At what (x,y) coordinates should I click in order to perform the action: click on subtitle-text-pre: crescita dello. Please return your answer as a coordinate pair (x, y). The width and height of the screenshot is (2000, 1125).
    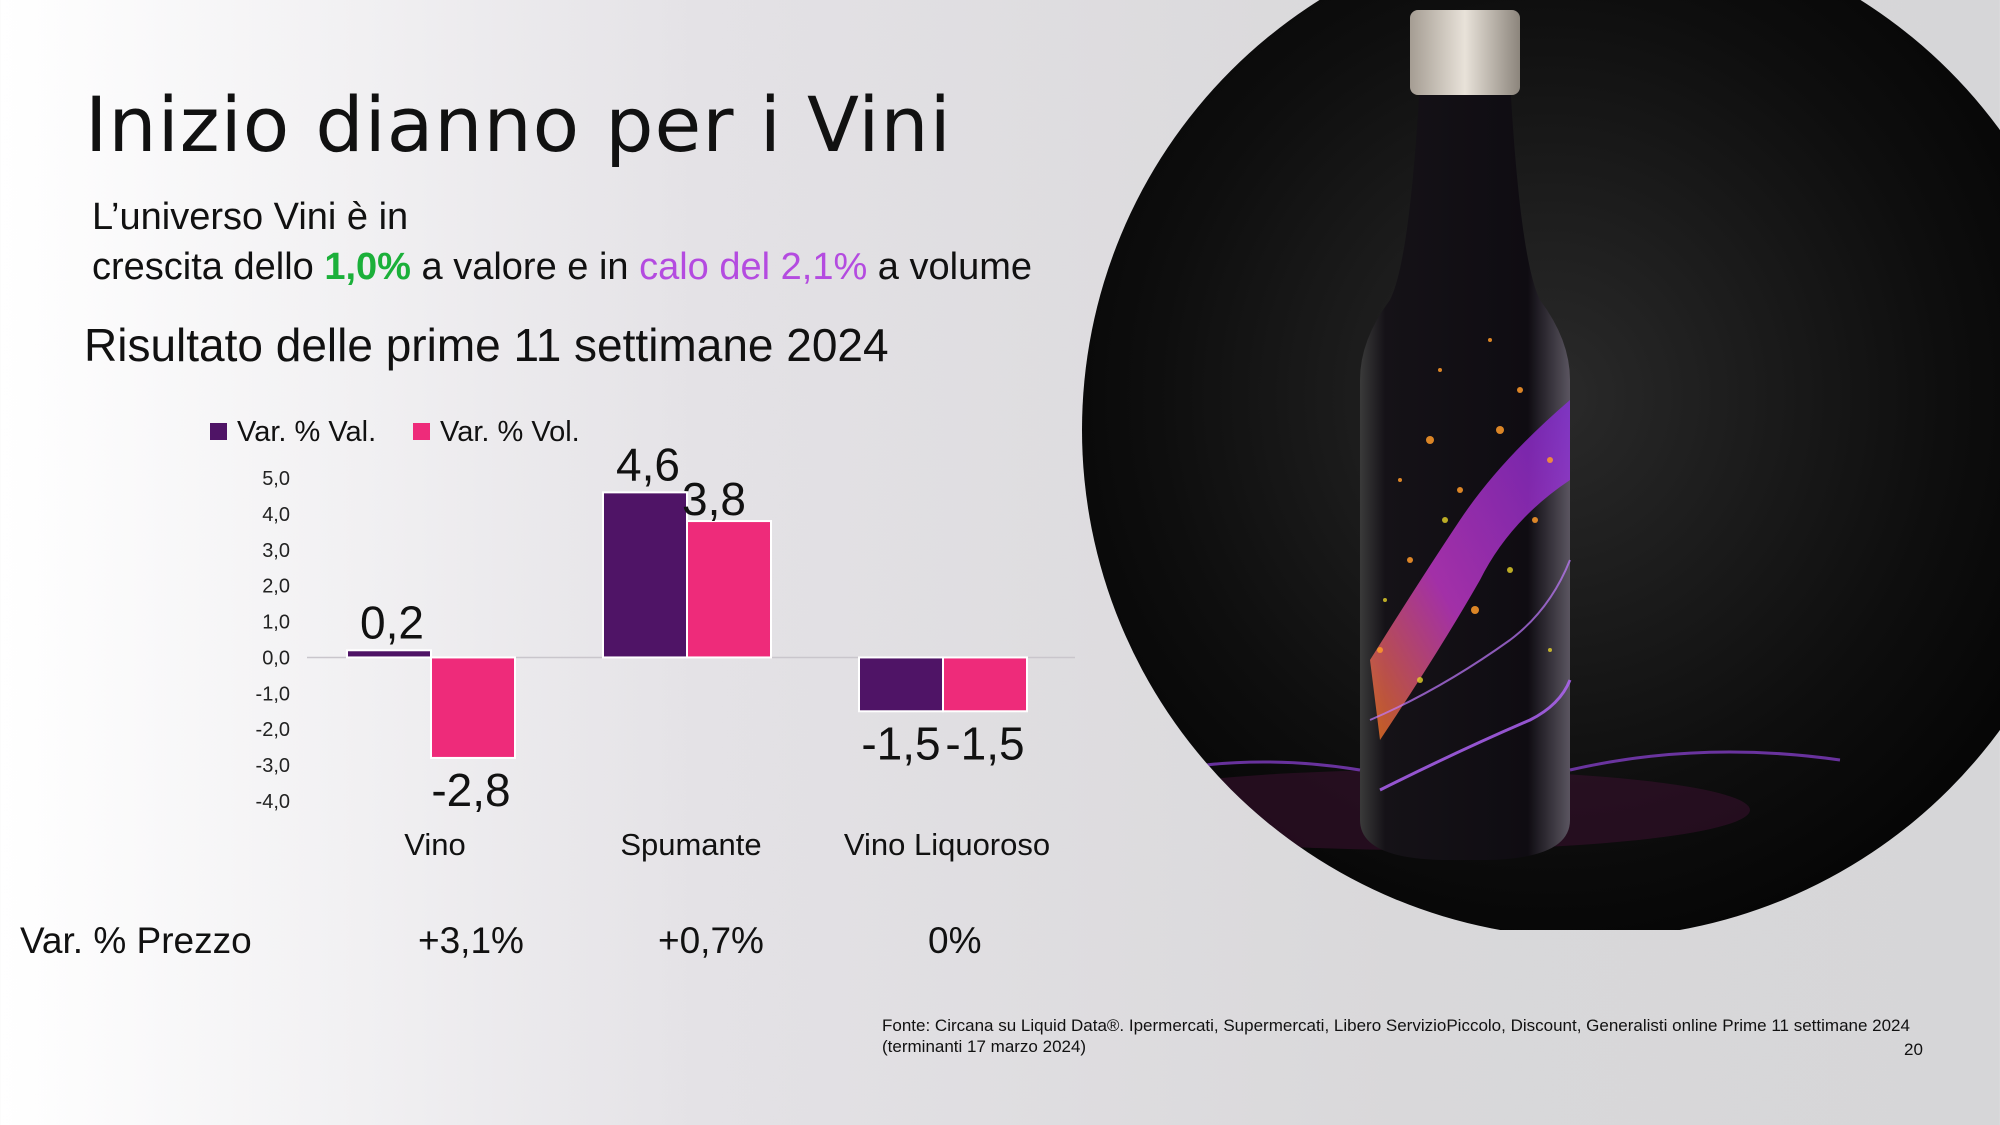
    Looking at the image, I should click on (208, 267).